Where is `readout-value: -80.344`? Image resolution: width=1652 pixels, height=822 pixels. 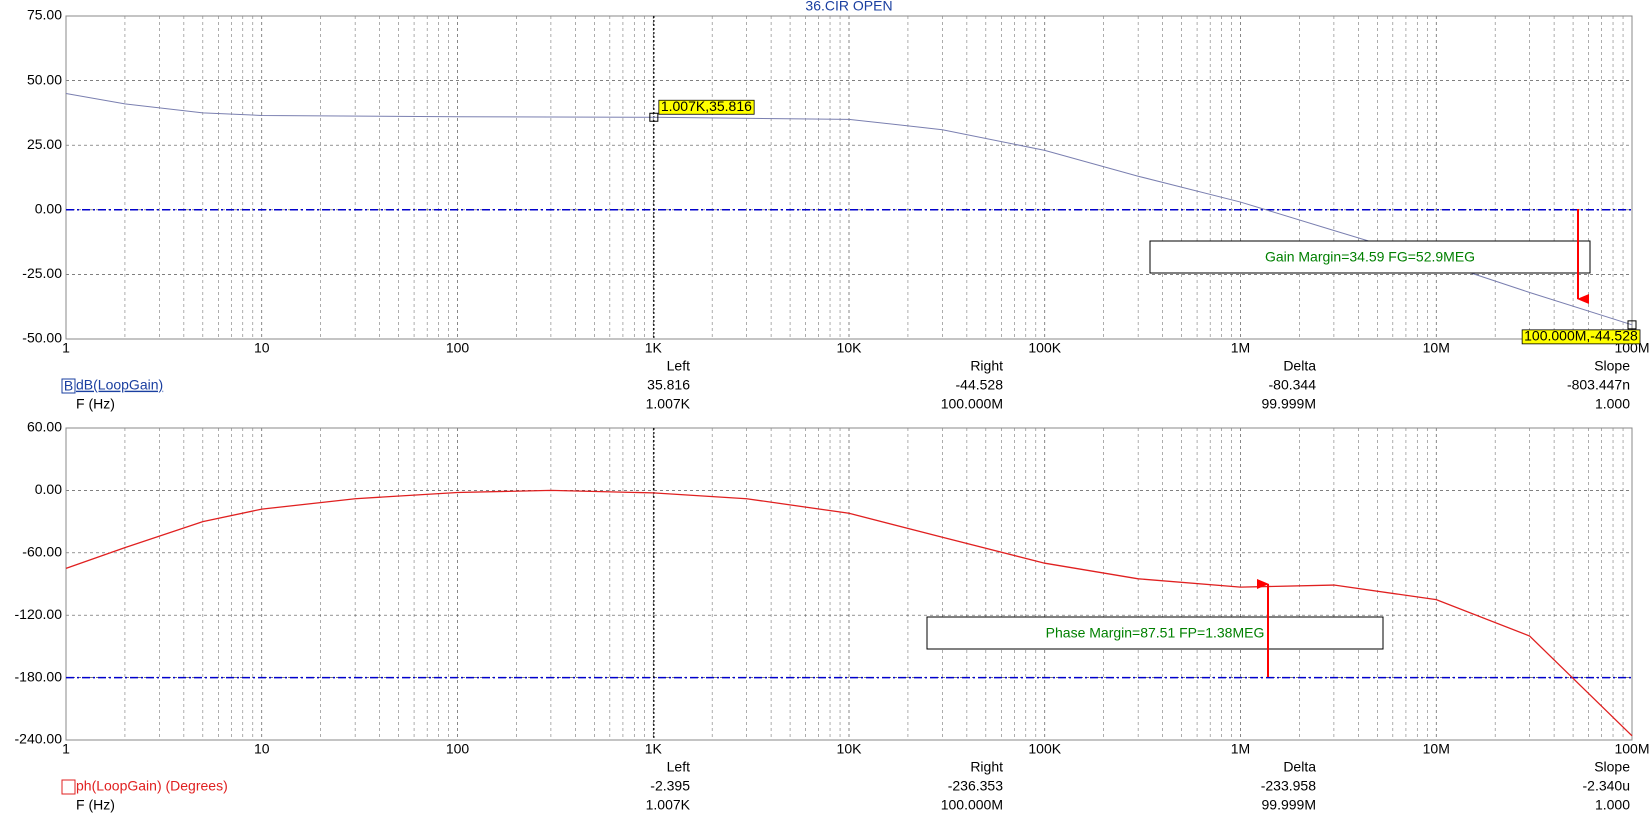 readout-value: -80.344 is located at coordinates (1293, 385).